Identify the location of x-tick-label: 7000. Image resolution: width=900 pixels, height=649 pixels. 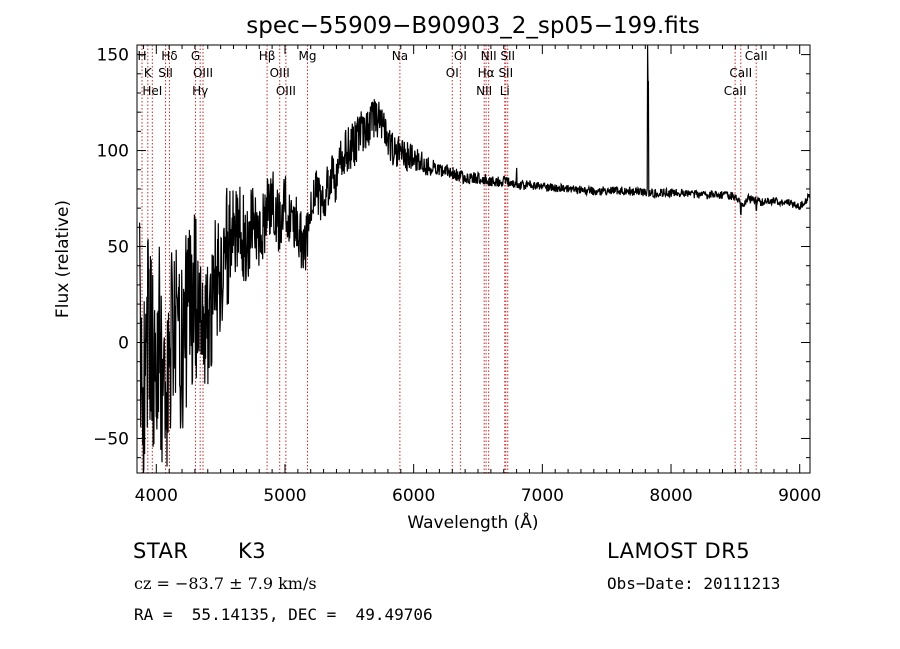
(542, 496).